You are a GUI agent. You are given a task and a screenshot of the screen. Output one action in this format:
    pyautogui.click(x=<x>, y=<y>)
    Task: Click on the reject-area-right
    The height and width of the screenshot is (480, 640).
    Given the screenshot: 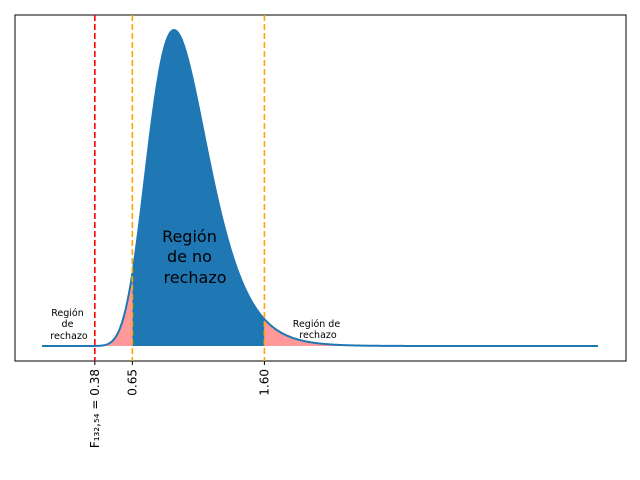 What is the action you would take?
    pyautogui.click(x=431, y=332)
    